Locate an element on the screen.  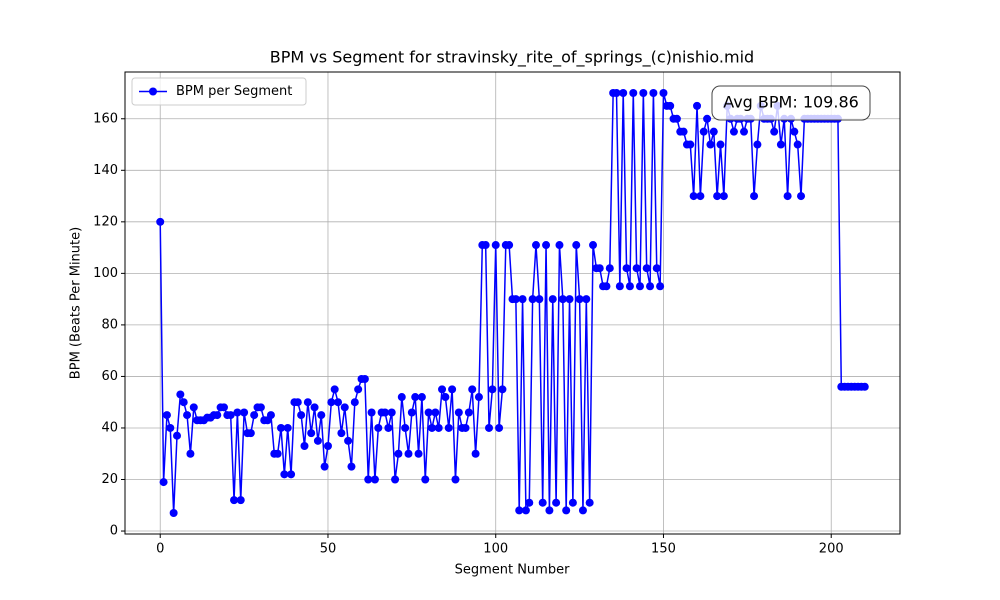
annotation-box is located at coordinates (791, 103).